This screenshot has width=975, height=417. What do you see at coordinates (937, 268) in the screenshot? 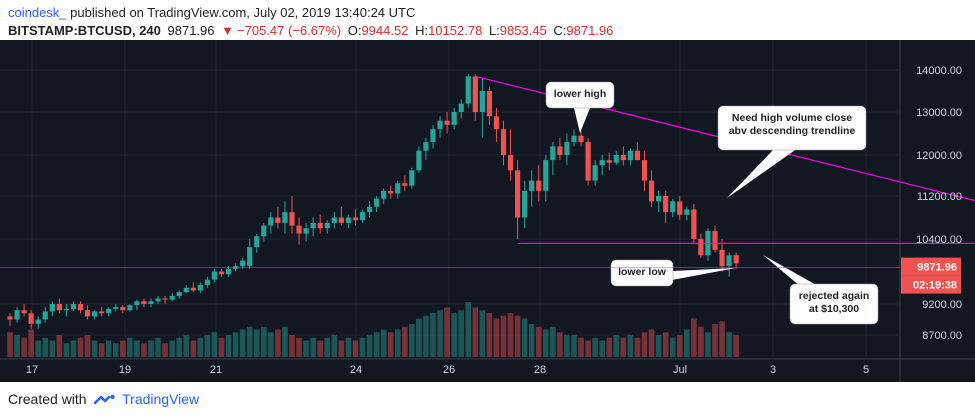
I see `price-tag-label: 9871.96` at bounding box center [937, 268].